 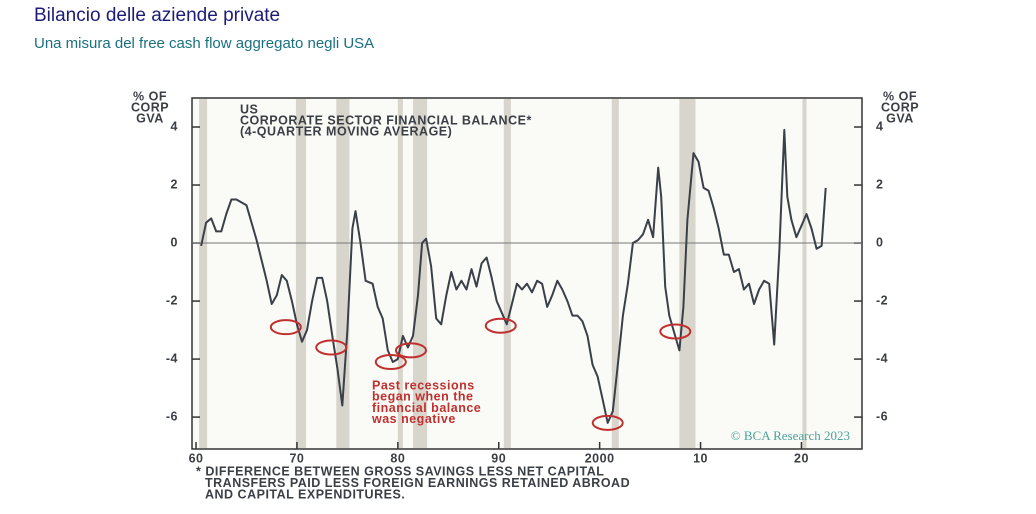 What do you see at coordinates (157, 15) in the screenshot?
I see `page-title: Bilancio delle aziende private` at bounding box center [157, 15].